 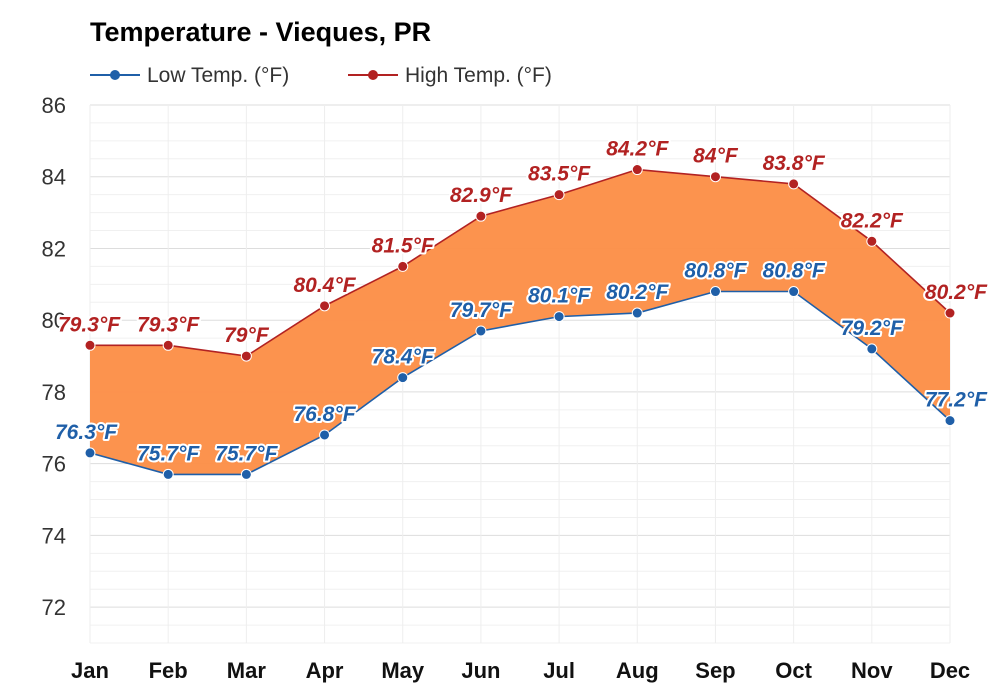 I want to click on high-temp-point-sep, so click(x=715, y=177).